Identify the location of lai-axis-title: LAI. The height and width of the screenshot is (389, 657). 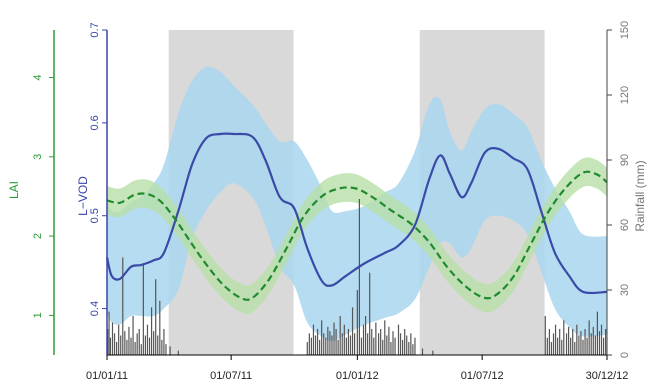
(14, 190).